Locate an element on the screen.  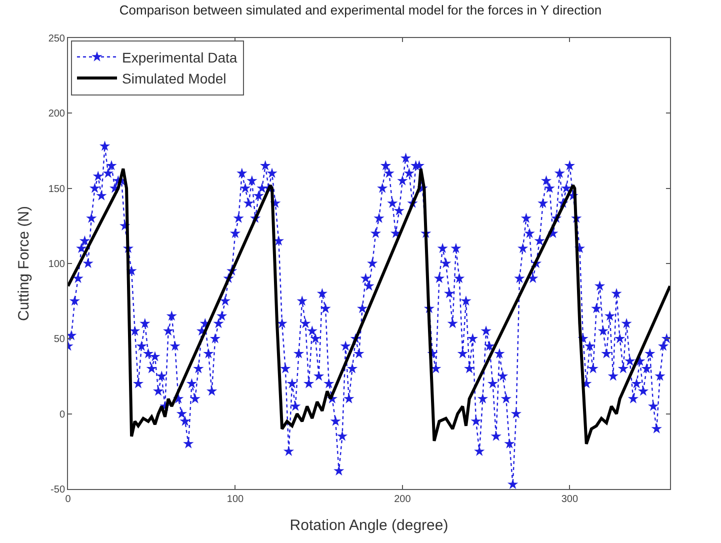
chart-title: Comparison between simulated and experimental model for the forces in Y direction is located at coordinates (360, 10).